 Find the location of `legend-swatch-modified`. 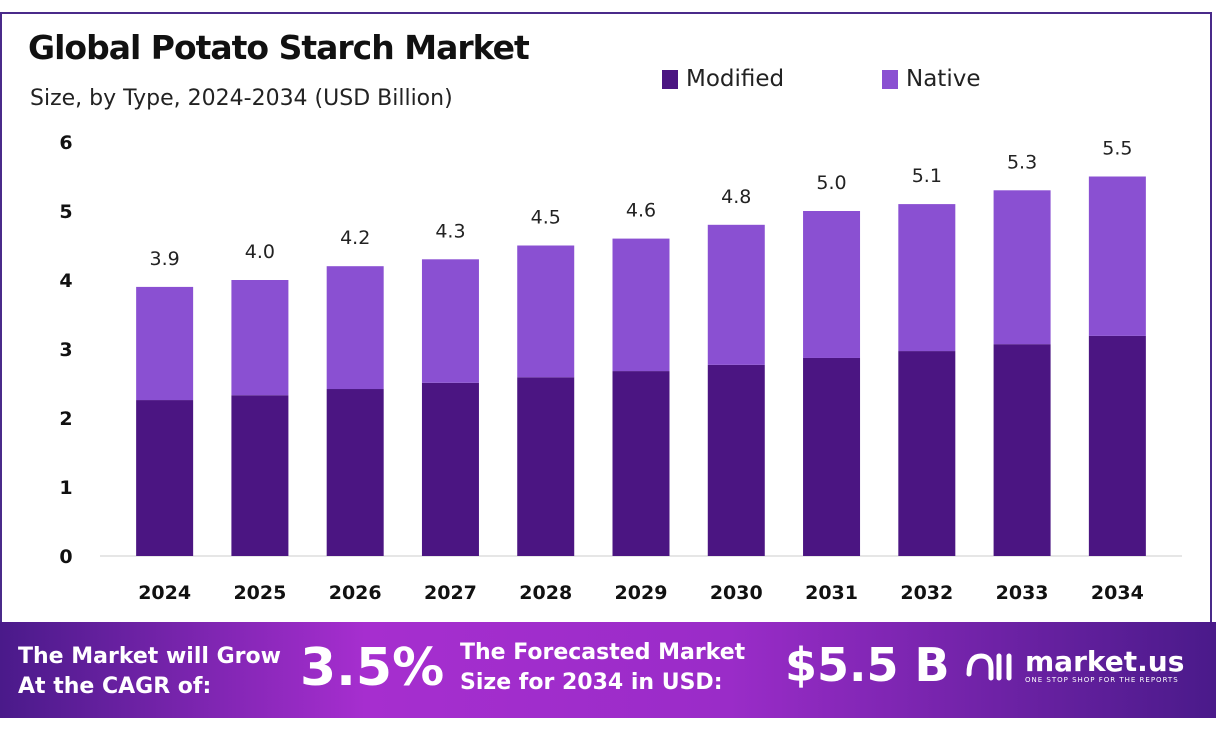

legend-swatch-modified is located at coordinates (670, 79).